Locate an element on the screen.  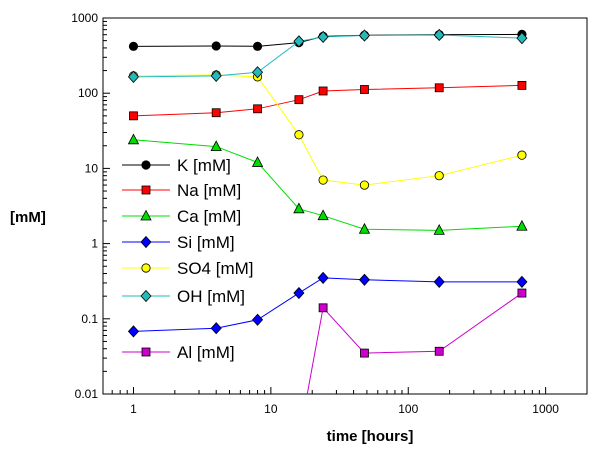
legend-entry: Na [mM] is located at coordinates (181, 190).